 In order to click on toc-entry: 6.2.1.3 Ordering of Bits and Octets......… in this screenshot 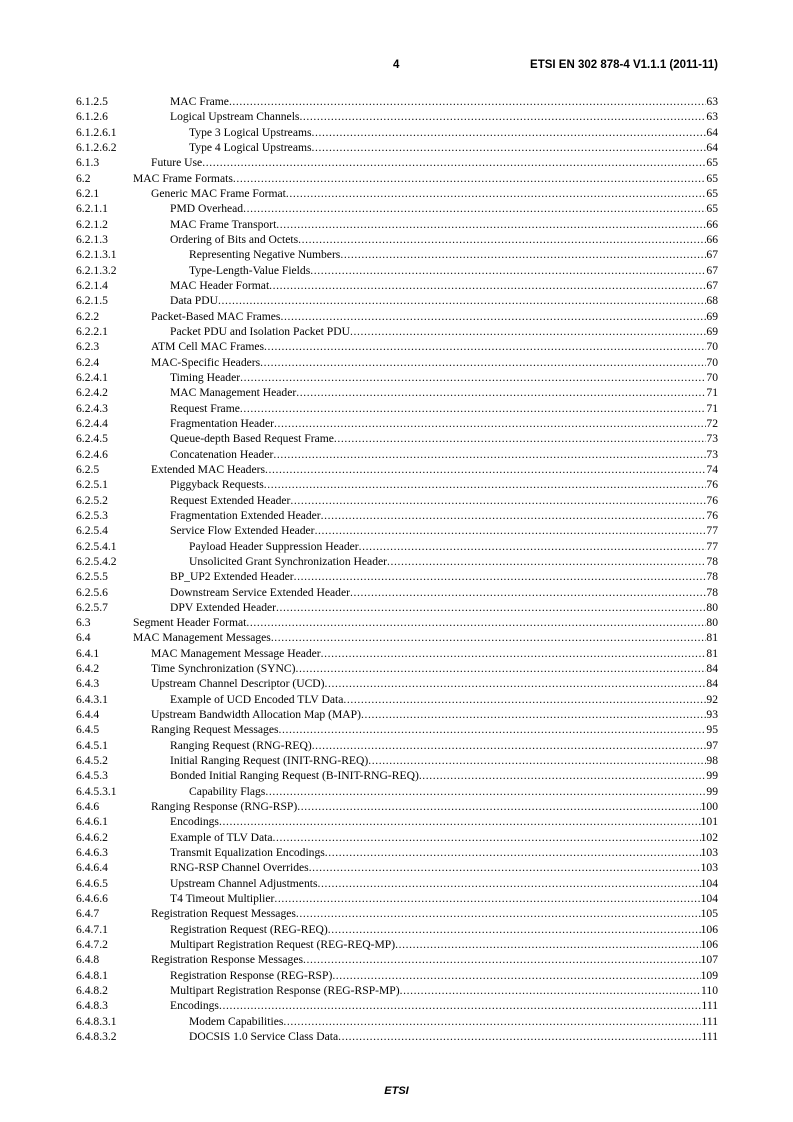, I will do `click(397, 239)`.